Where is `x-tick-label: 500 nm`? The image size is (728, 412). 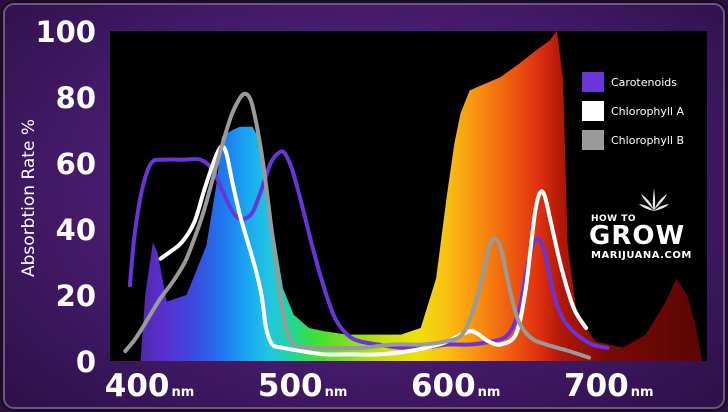 x-tick-label: 500 nm is located at coordinates (303, 386).